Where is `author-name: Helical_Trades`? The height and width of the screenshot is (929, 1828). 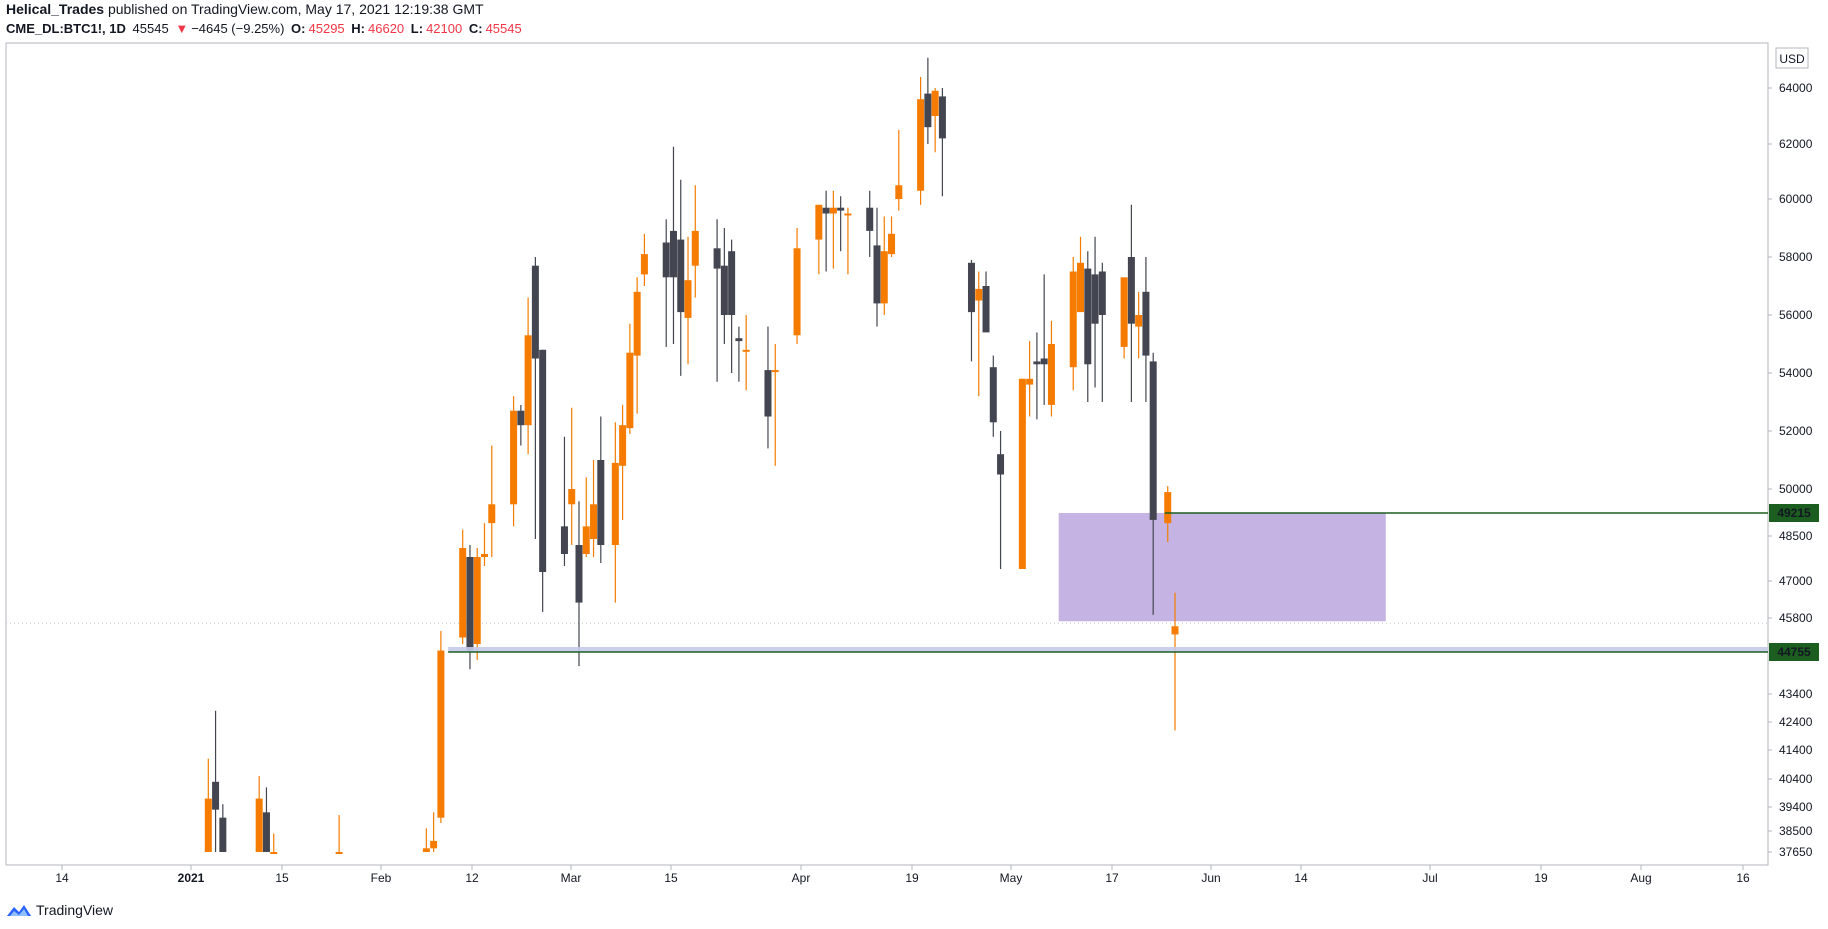 author-name: Helical_Trades is located at coordinates (55, 9).